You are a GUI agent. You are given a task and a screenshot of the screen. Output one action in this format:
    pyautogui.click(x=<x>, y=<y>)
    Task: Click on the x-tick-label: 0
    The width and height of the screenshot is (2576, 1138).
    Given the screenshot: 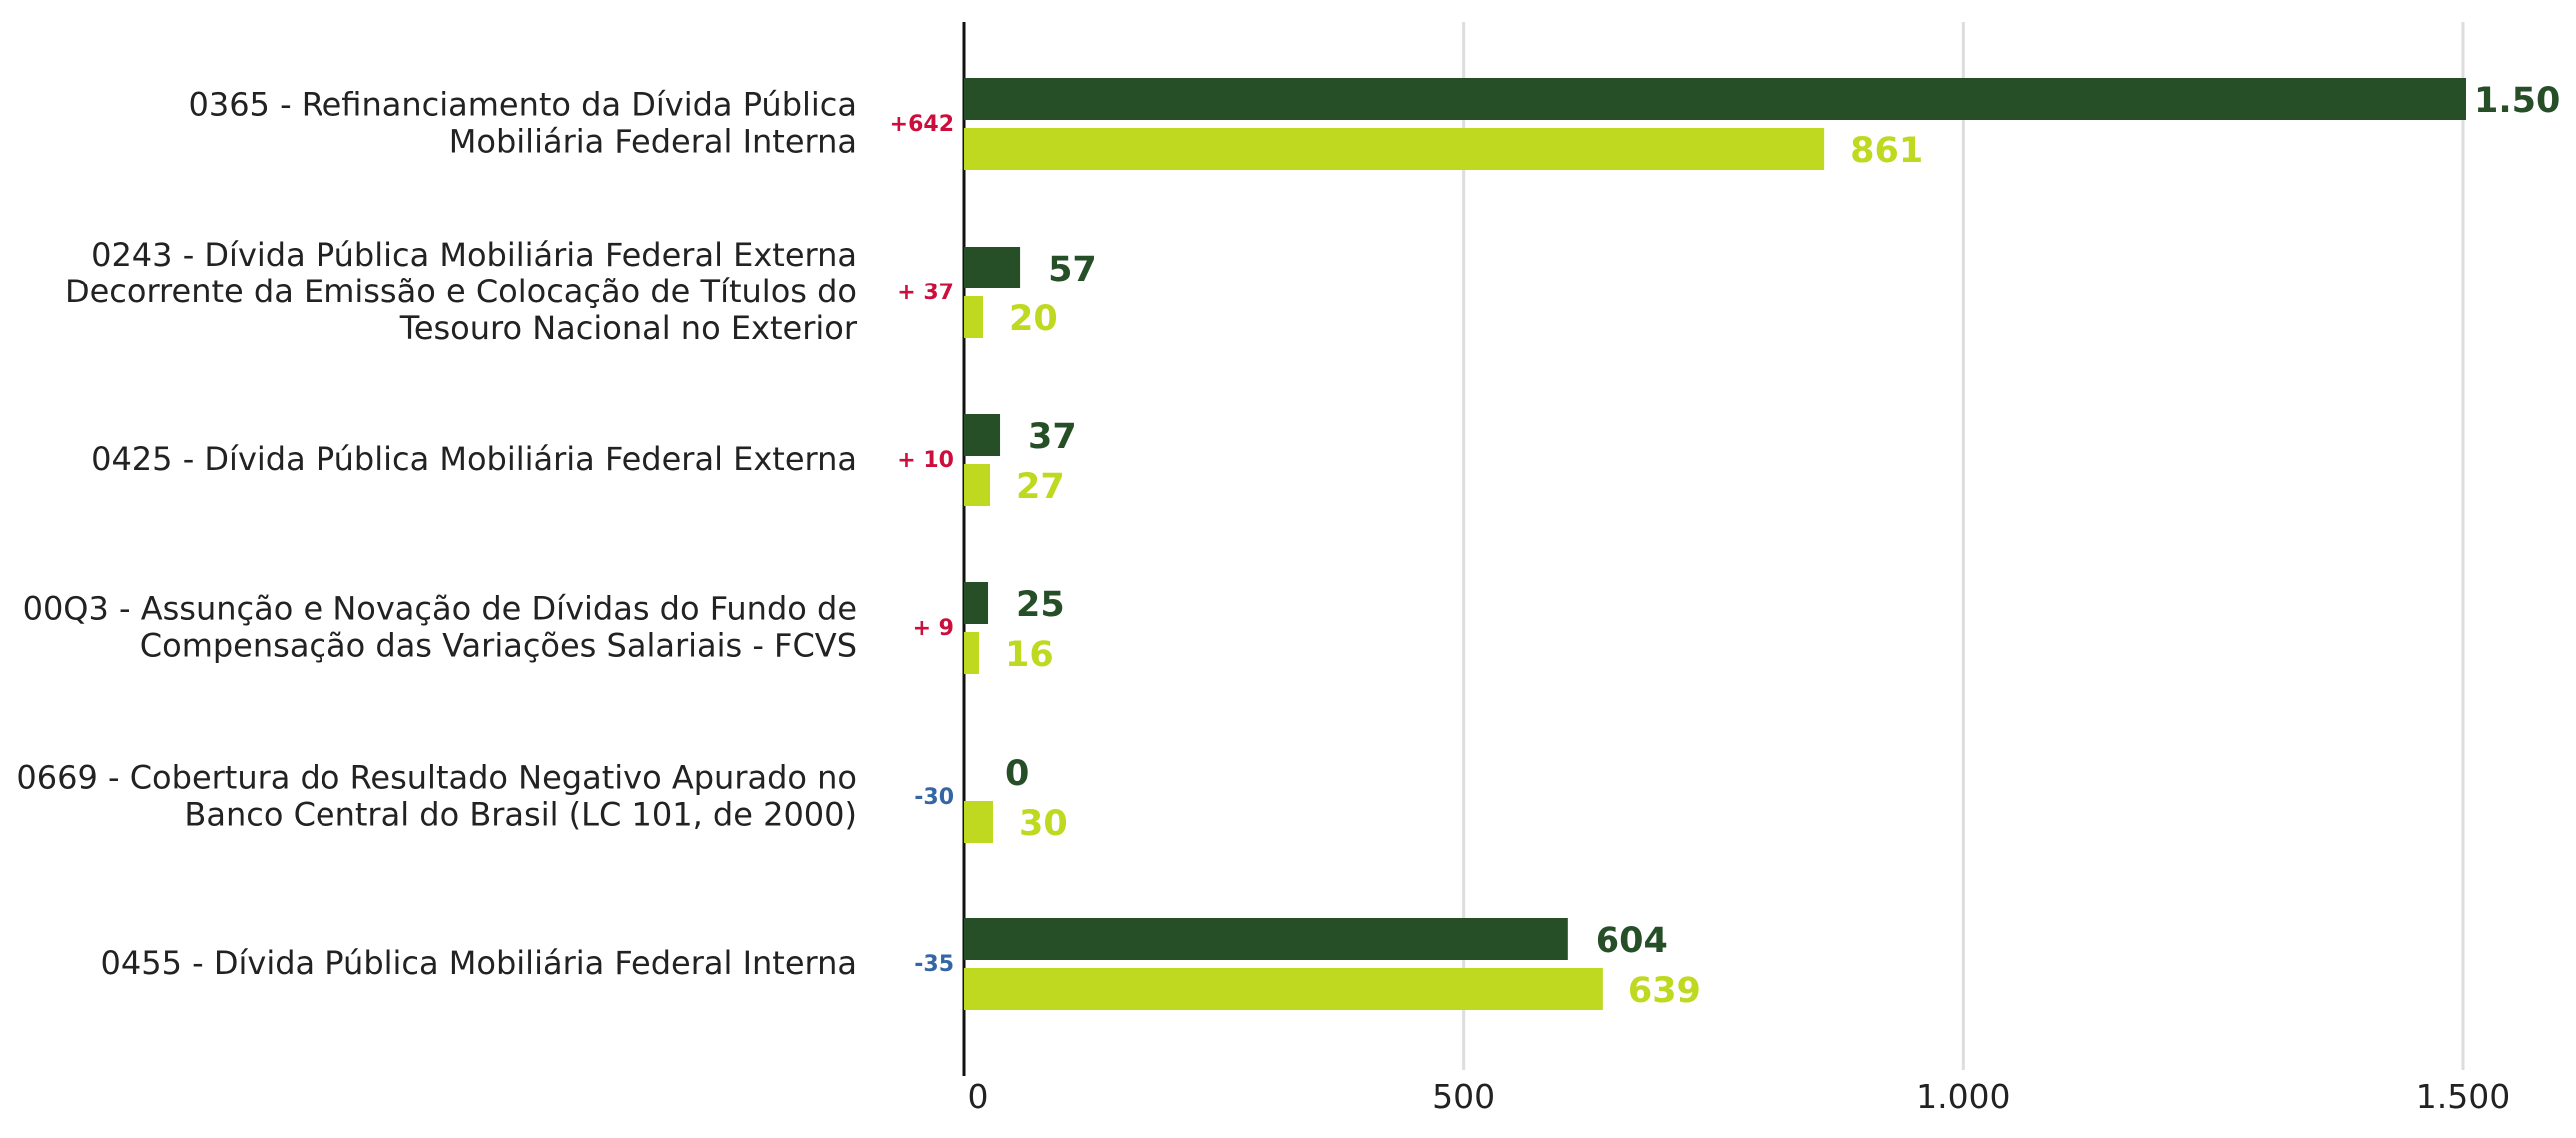 What is the action you would take?
    pyautogui.click(x=978, y=1097)
    